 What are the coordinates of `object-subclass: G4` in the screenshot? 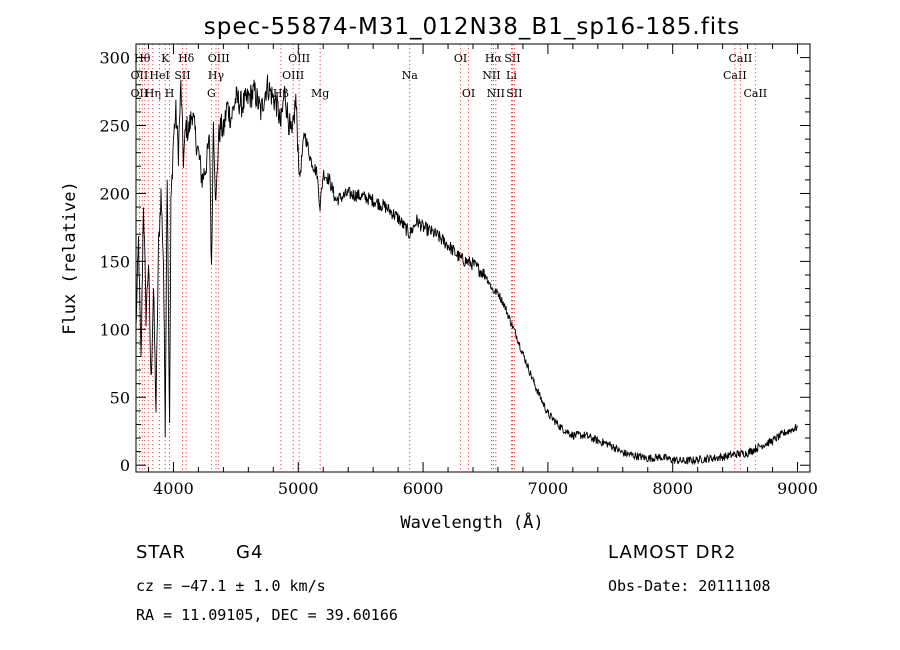 It's located at (250, 552).